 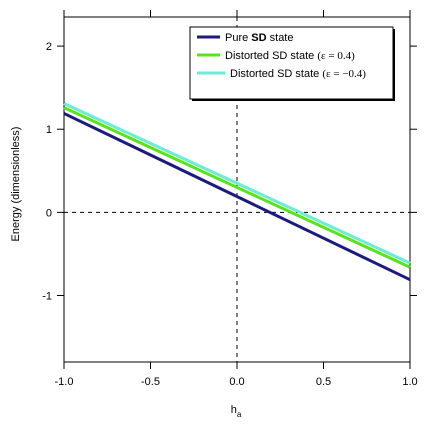 I want to click on x-tick-label: -0.5, so click(x=150, y=382).